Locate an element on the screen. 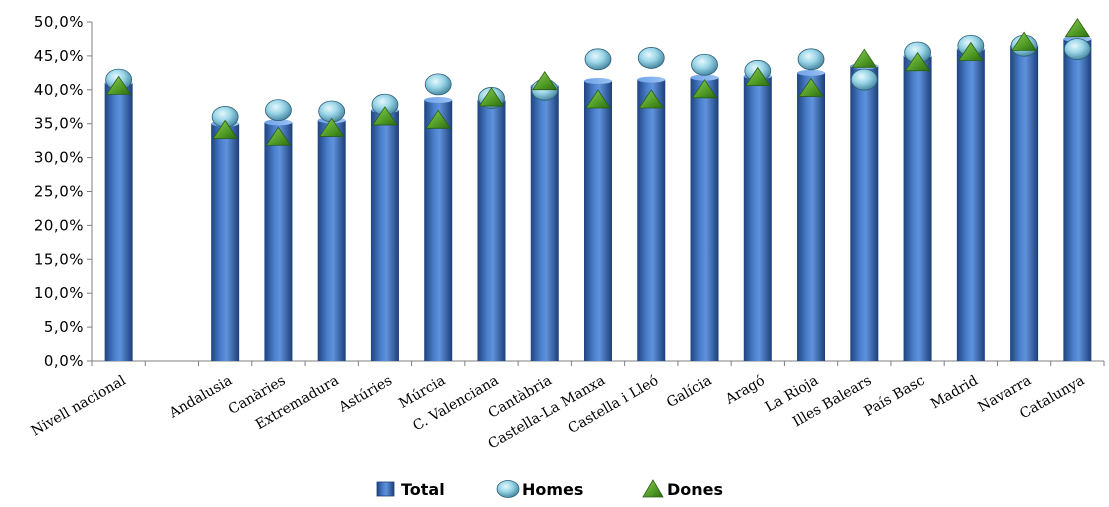  legend-label: Total is located at coordinates (423, 489).